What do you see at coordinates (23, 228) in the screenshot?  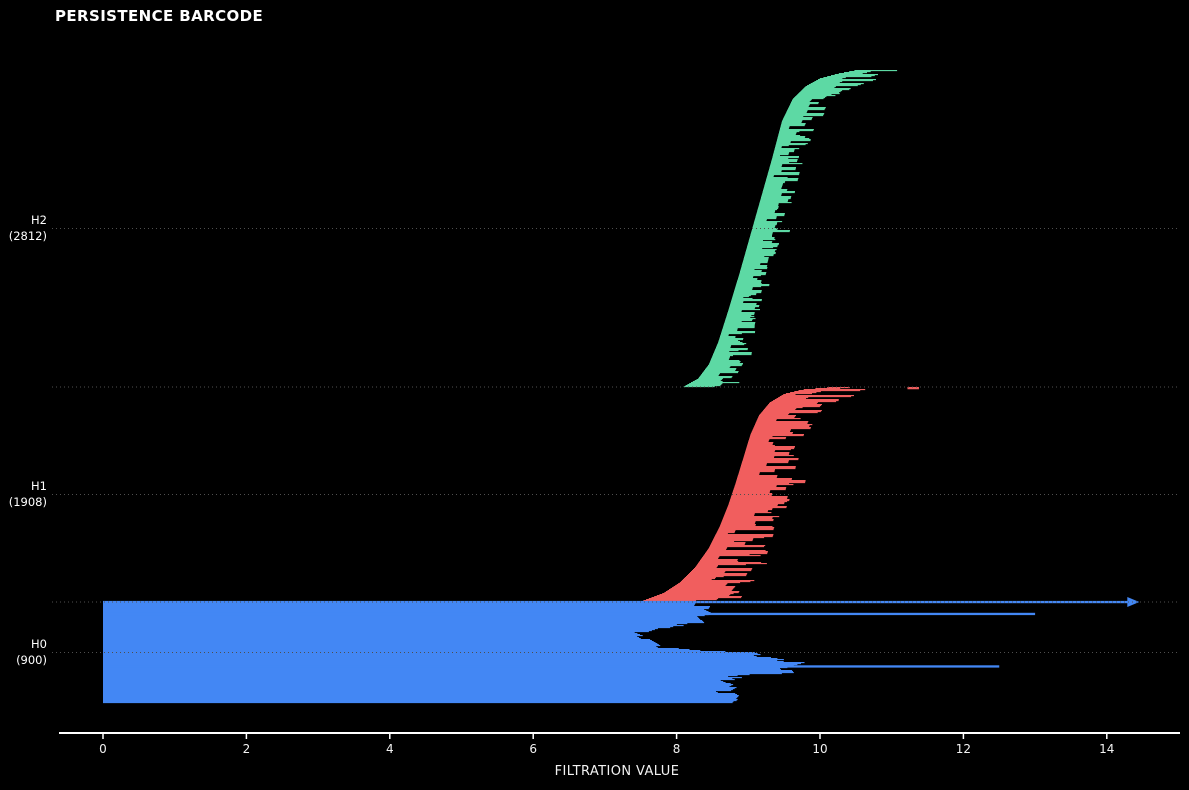 I see `group-label-h2: H2 (2812)` at bounding box center [23, 228].